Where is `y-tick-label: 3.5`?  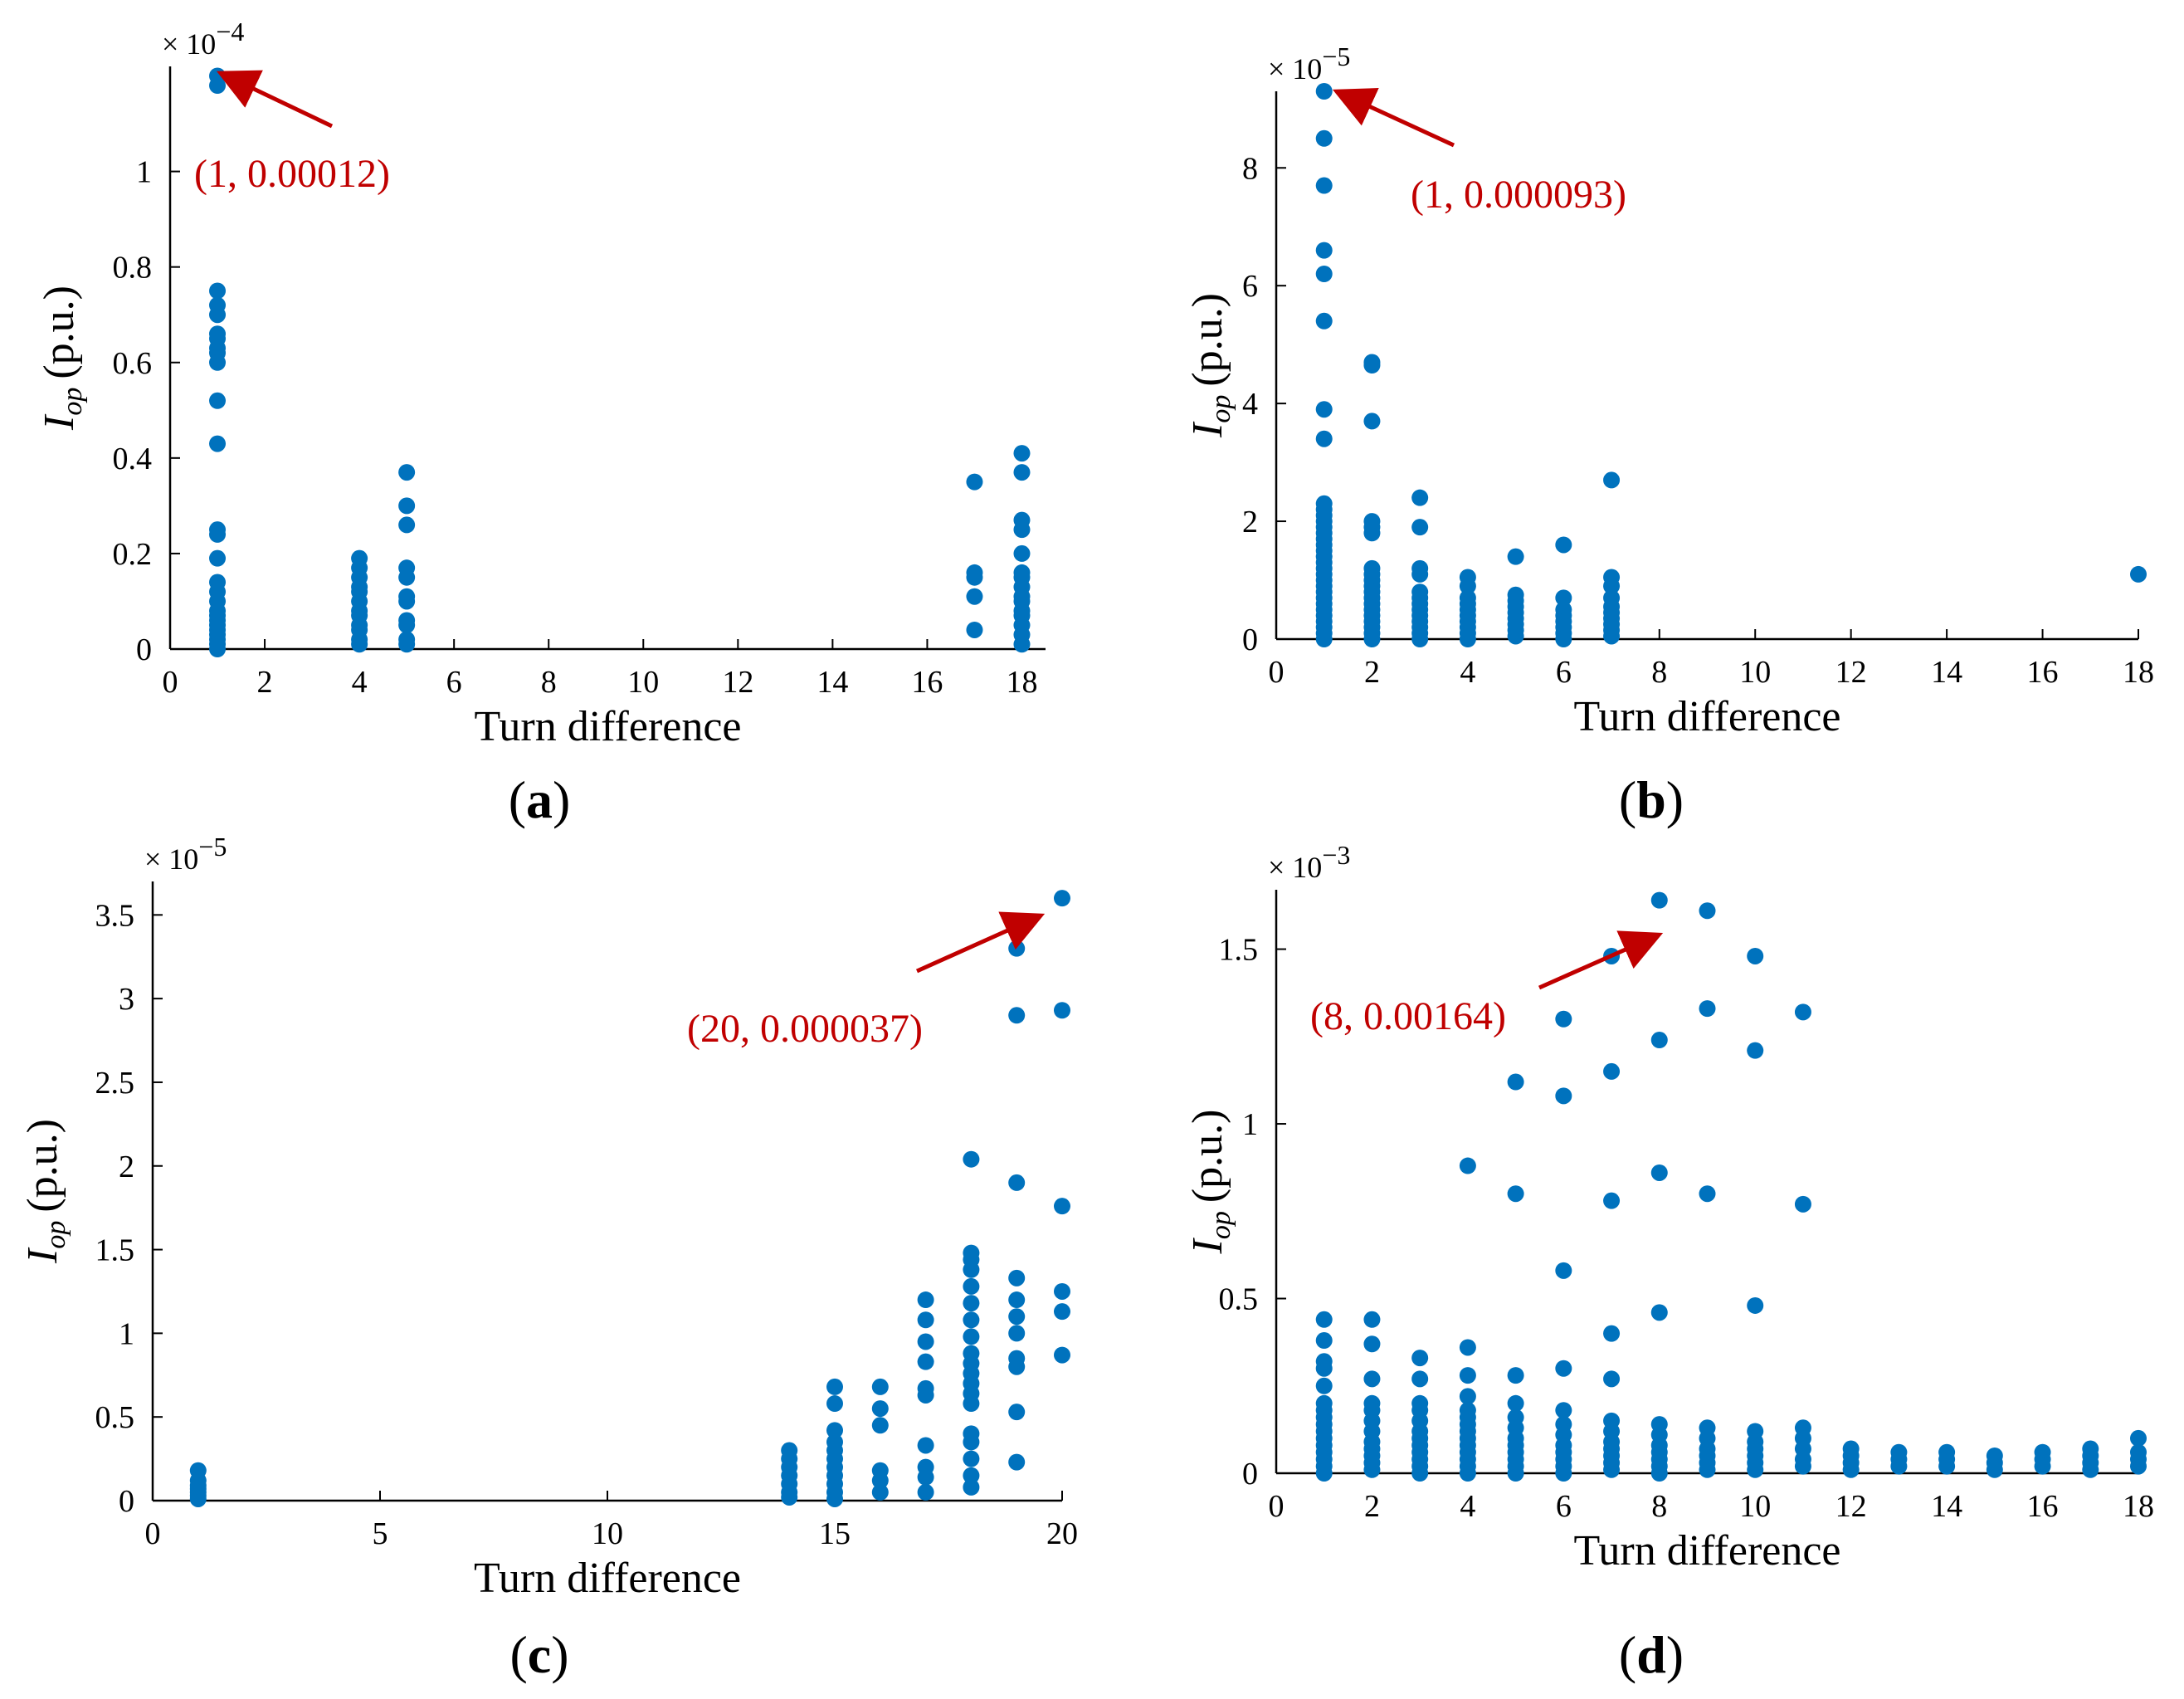 y-tick-label: 3.5 is located at coordinates (115, 916).